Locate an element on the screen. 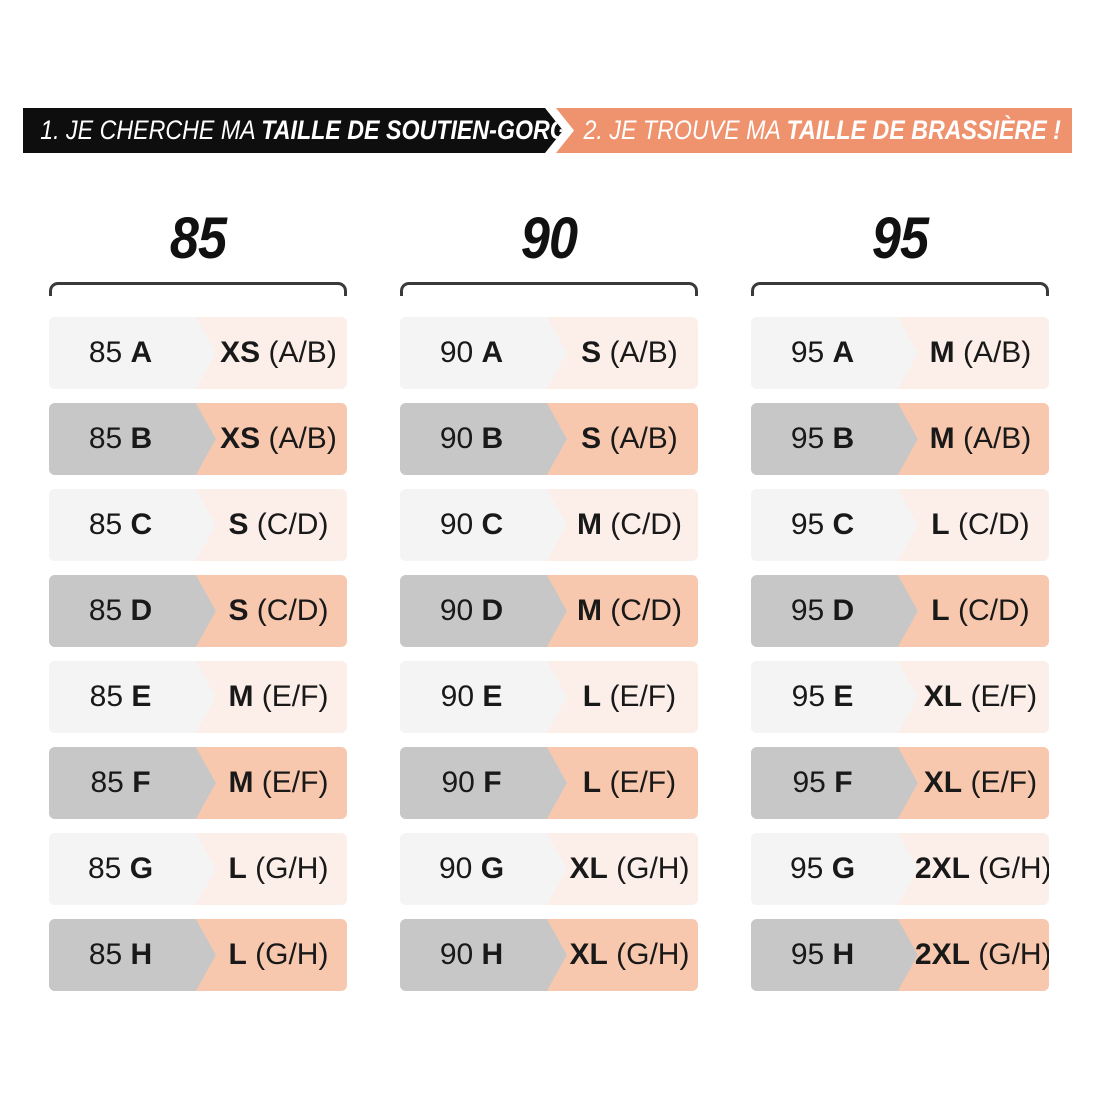 The width and height of the screenshot is (1100, 1100). bra-size-label: 85 H is located at coordinates (120, 954).